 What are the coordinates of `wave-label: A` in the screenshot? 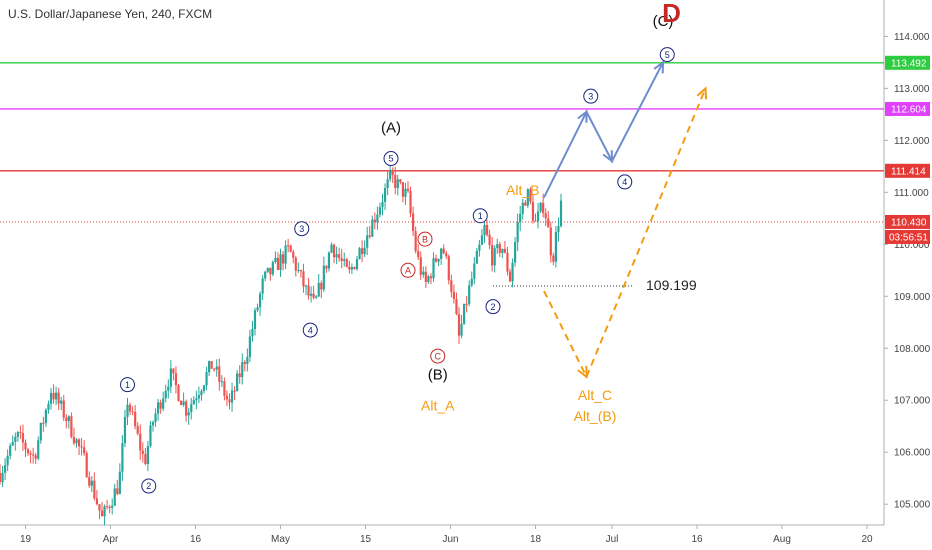 It's located at (408, 270).